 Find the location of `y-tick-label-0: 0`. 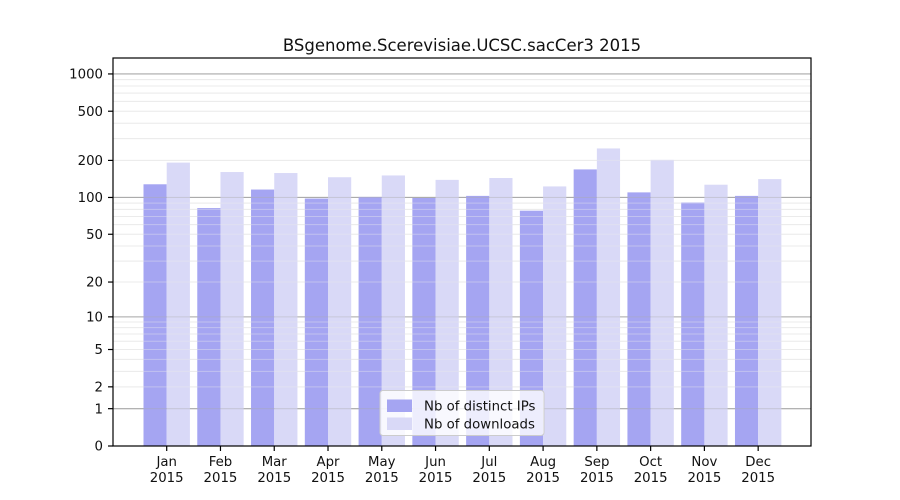

y-tick-label-0: 0 is located at coordinates (99, 447).